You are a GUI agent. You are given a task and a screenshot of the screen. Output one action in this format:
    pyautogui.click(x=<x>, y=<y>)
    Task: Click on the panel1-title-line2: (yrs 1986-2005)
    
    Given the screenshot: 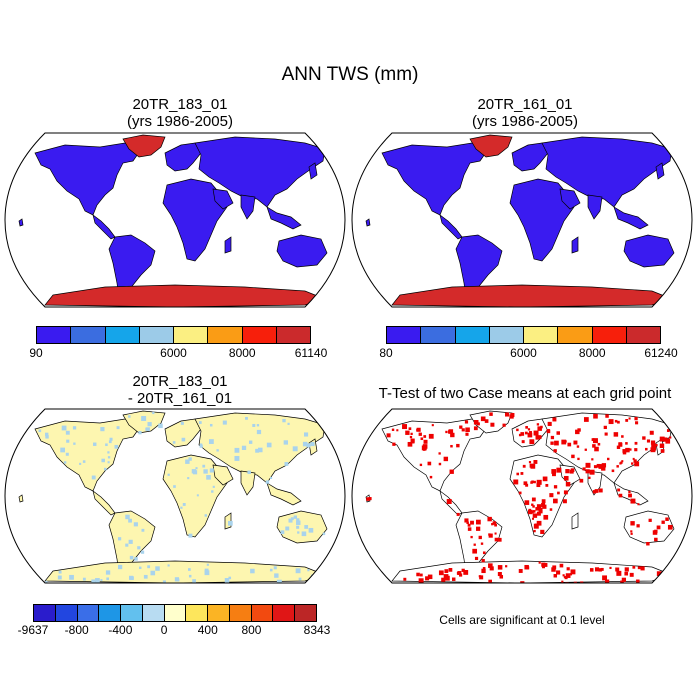 What is the action you would take?
    pyautogui.click(x=180, y=121)
    